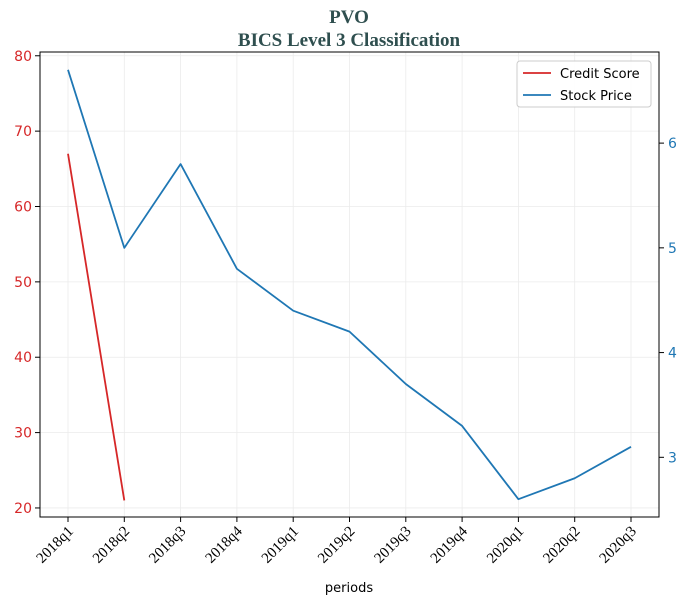 The height and width of the screenshot is (605, 688). Describe the element at coordinates (349, 588) in the screenshot. I see `x-axis-label: periods` at that location.